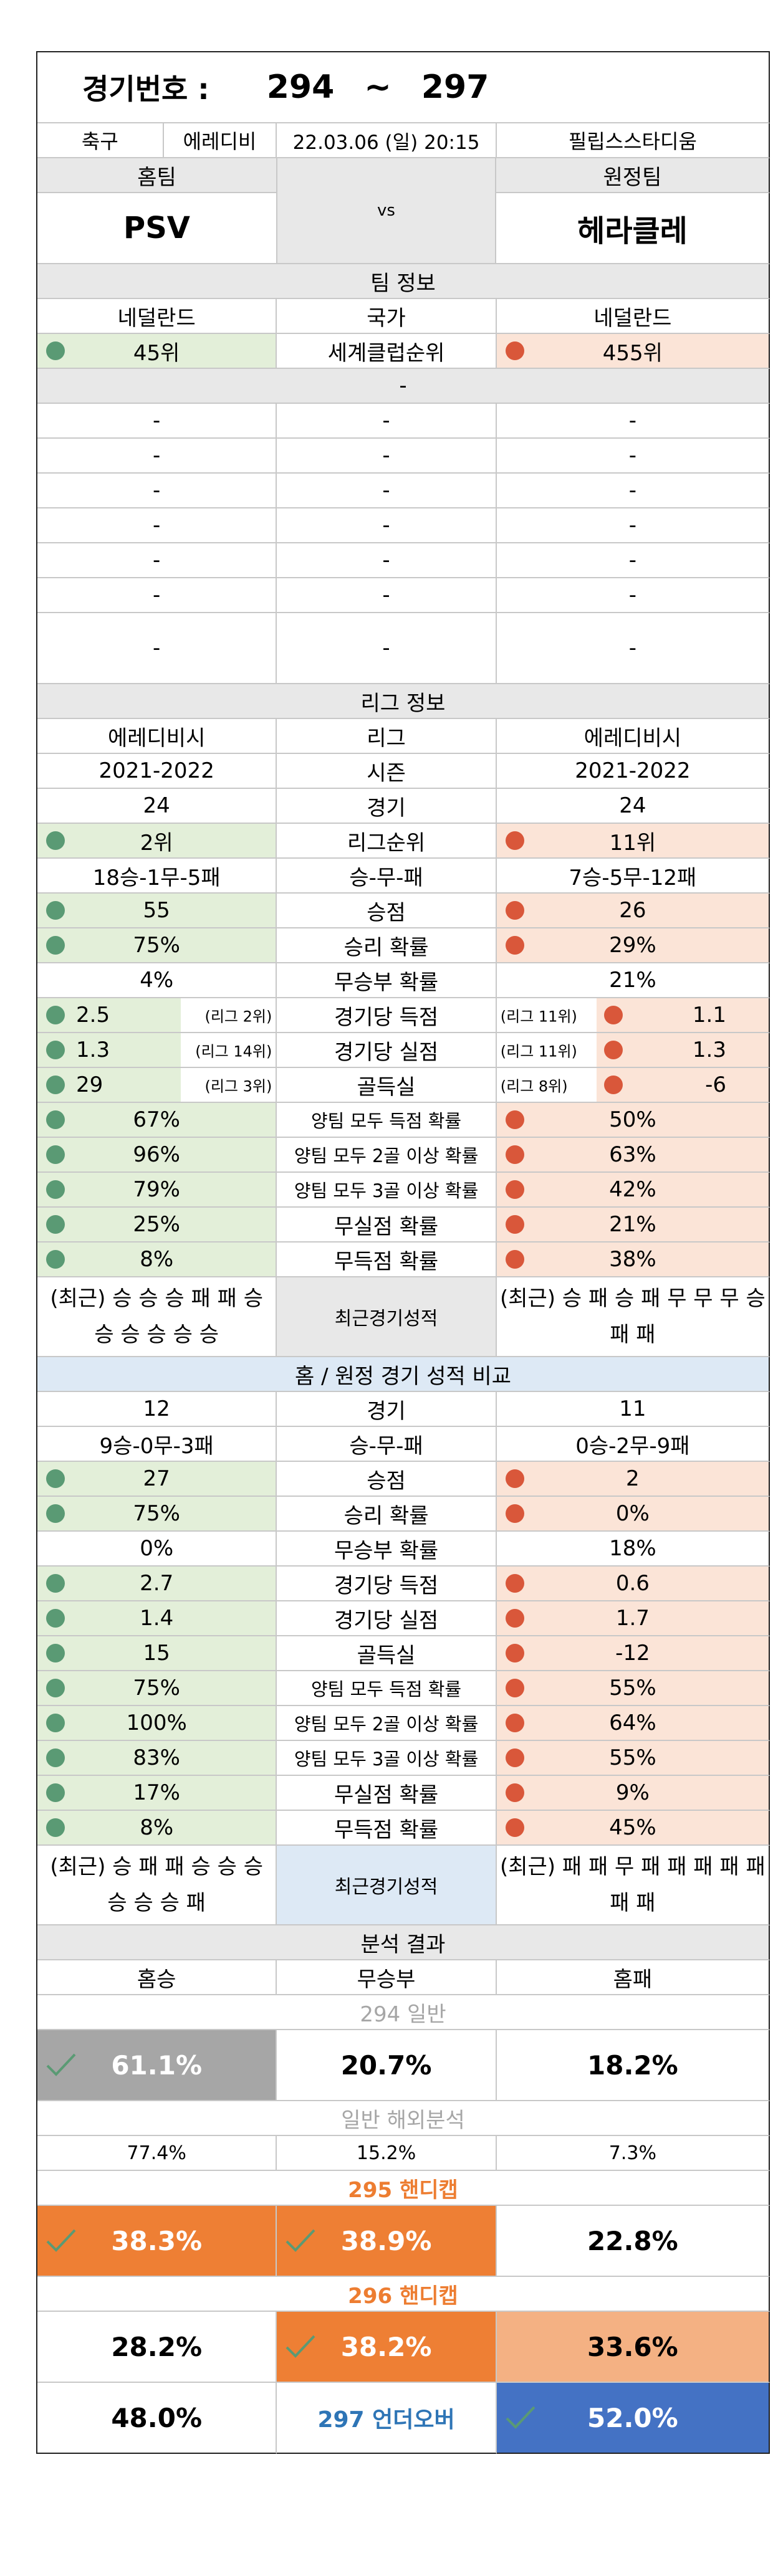 The width and height of the screenshot is (773, 2576). What do you see at coordinates (633, 2153) in the screenshot?
I see `overseas-away: 7.3%` at bounding box center [633, 2153].